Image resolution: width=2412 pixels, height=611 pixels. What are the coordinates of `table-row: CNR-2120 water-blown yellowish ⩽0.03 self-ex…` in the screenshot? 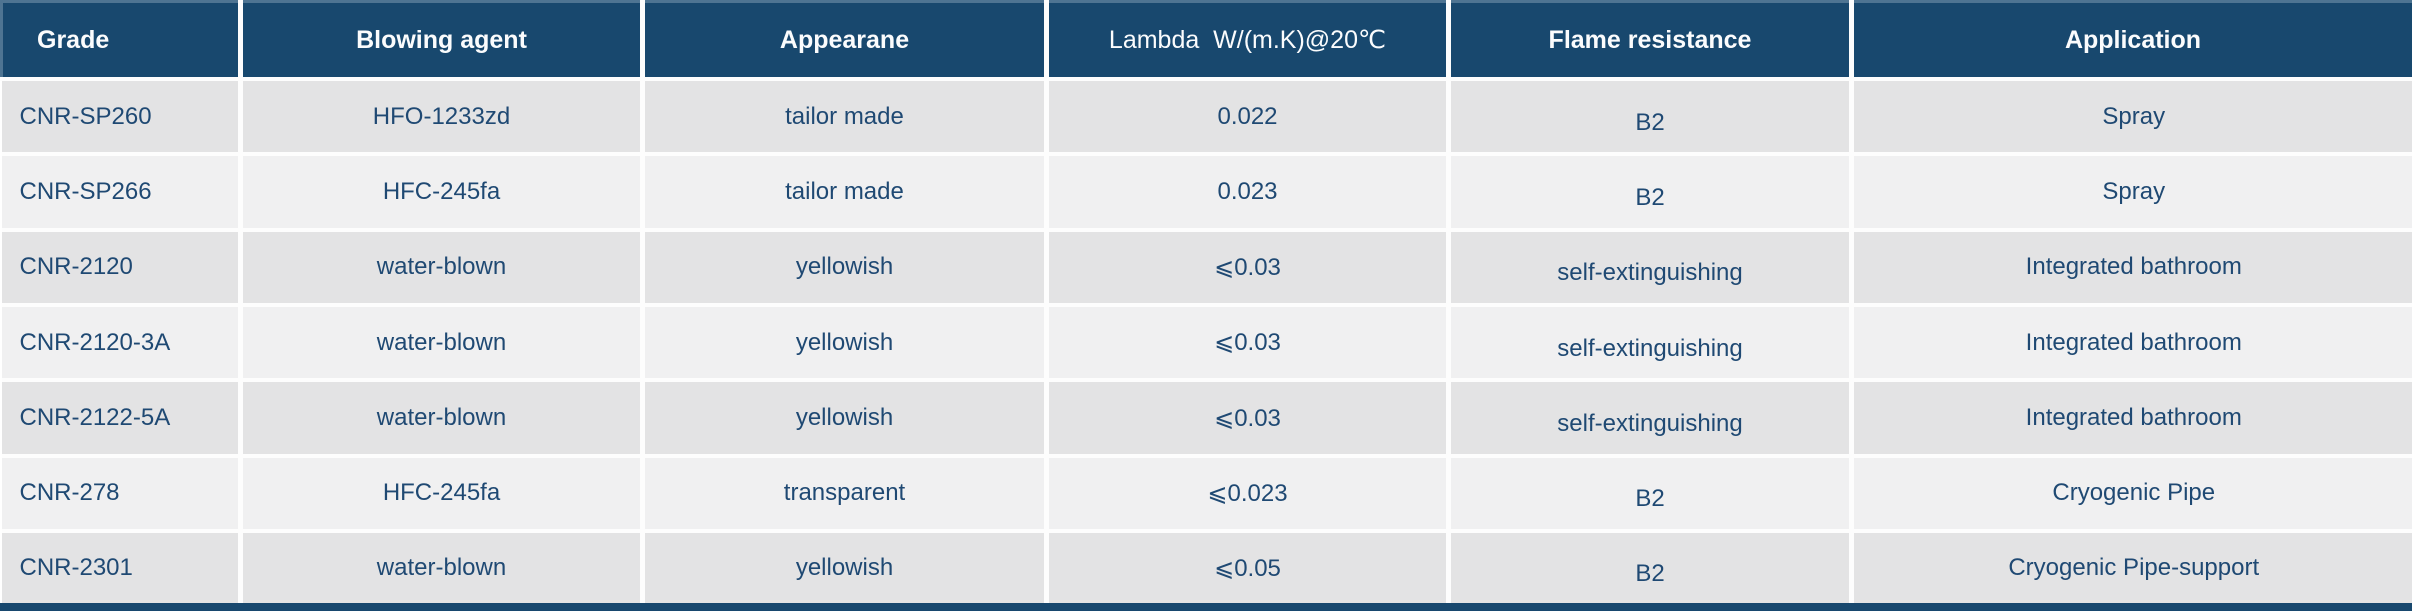 It's located at (1206, 266).